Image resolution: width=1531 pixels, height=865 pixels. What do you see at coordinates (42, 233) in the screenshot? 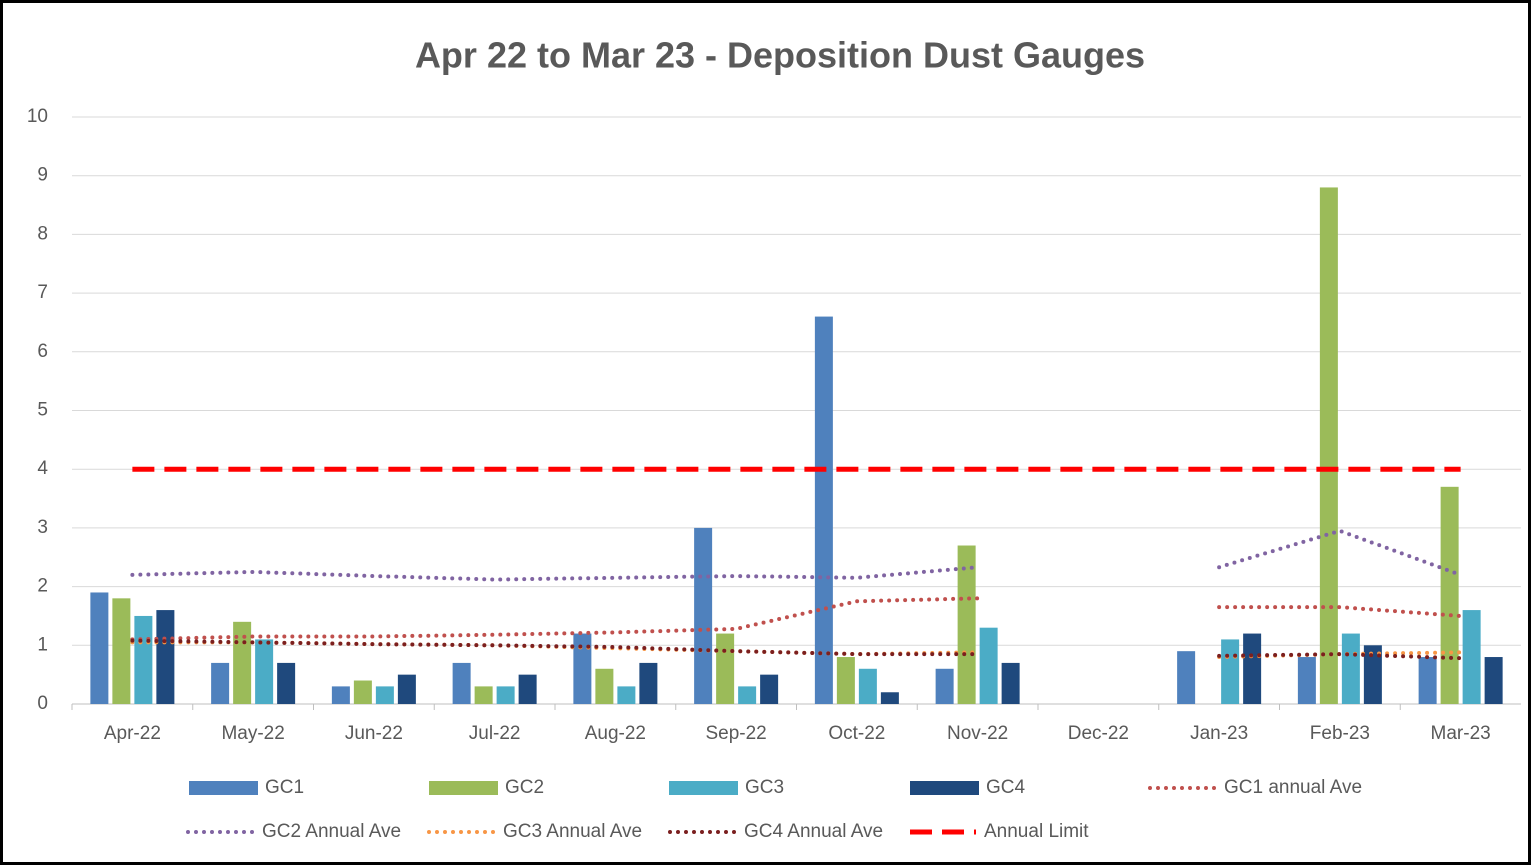
I see `y-tick-label: 8` at bounding box center [42, 233].